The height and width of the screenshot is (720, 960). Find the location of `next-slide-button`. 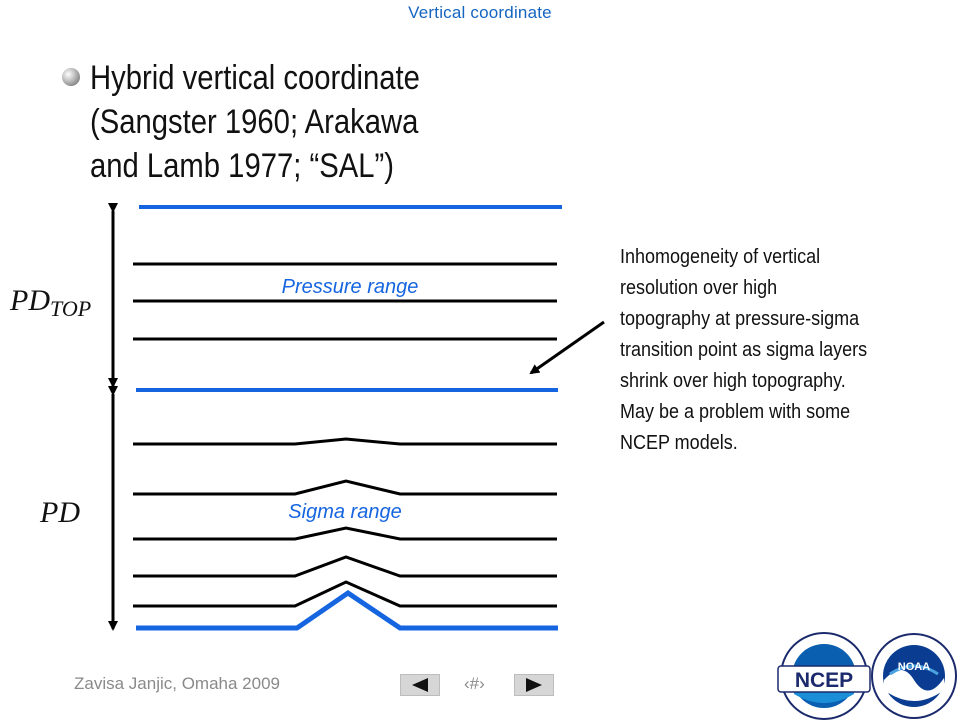

next-slide-button is located at coordinates (534, 685).